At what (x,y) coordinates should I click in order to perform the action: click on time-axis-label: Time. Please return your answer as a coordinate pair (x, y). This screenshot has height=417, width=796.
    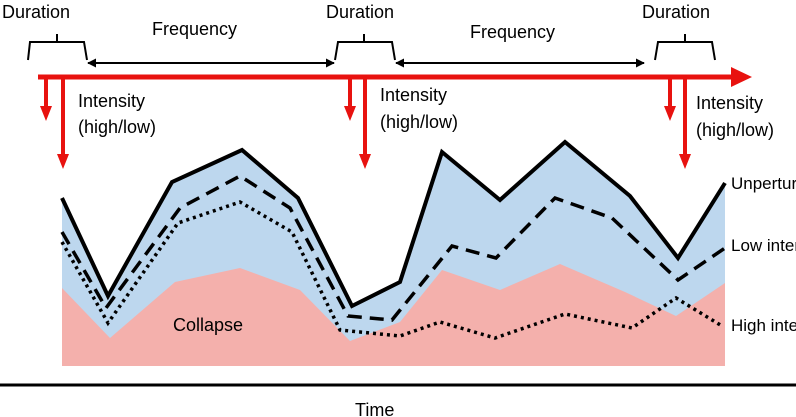
    Looking at the image, I should click on (374, 408).